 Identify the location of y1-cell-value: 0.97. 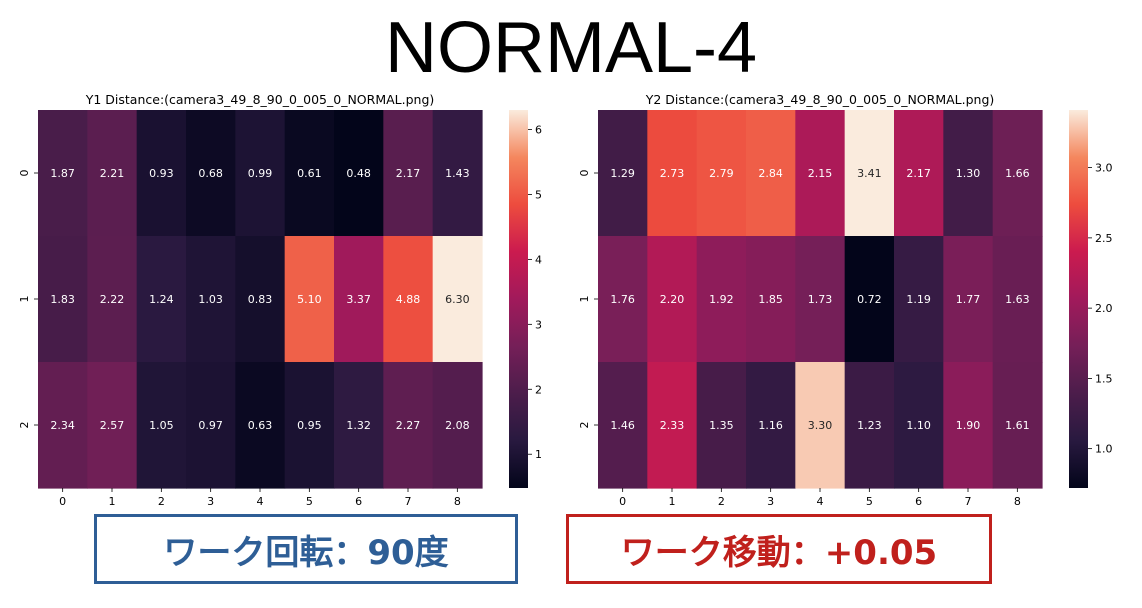
(210, 425).